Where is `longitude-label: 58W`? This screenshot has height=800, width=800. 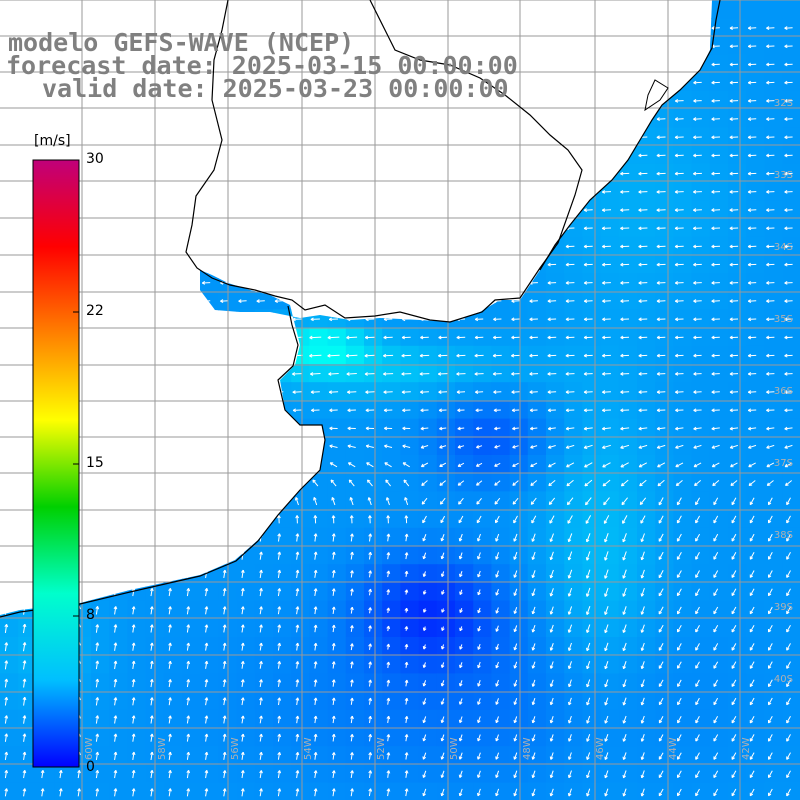 longitude-label: 58W is located at coordinates (162, 748).